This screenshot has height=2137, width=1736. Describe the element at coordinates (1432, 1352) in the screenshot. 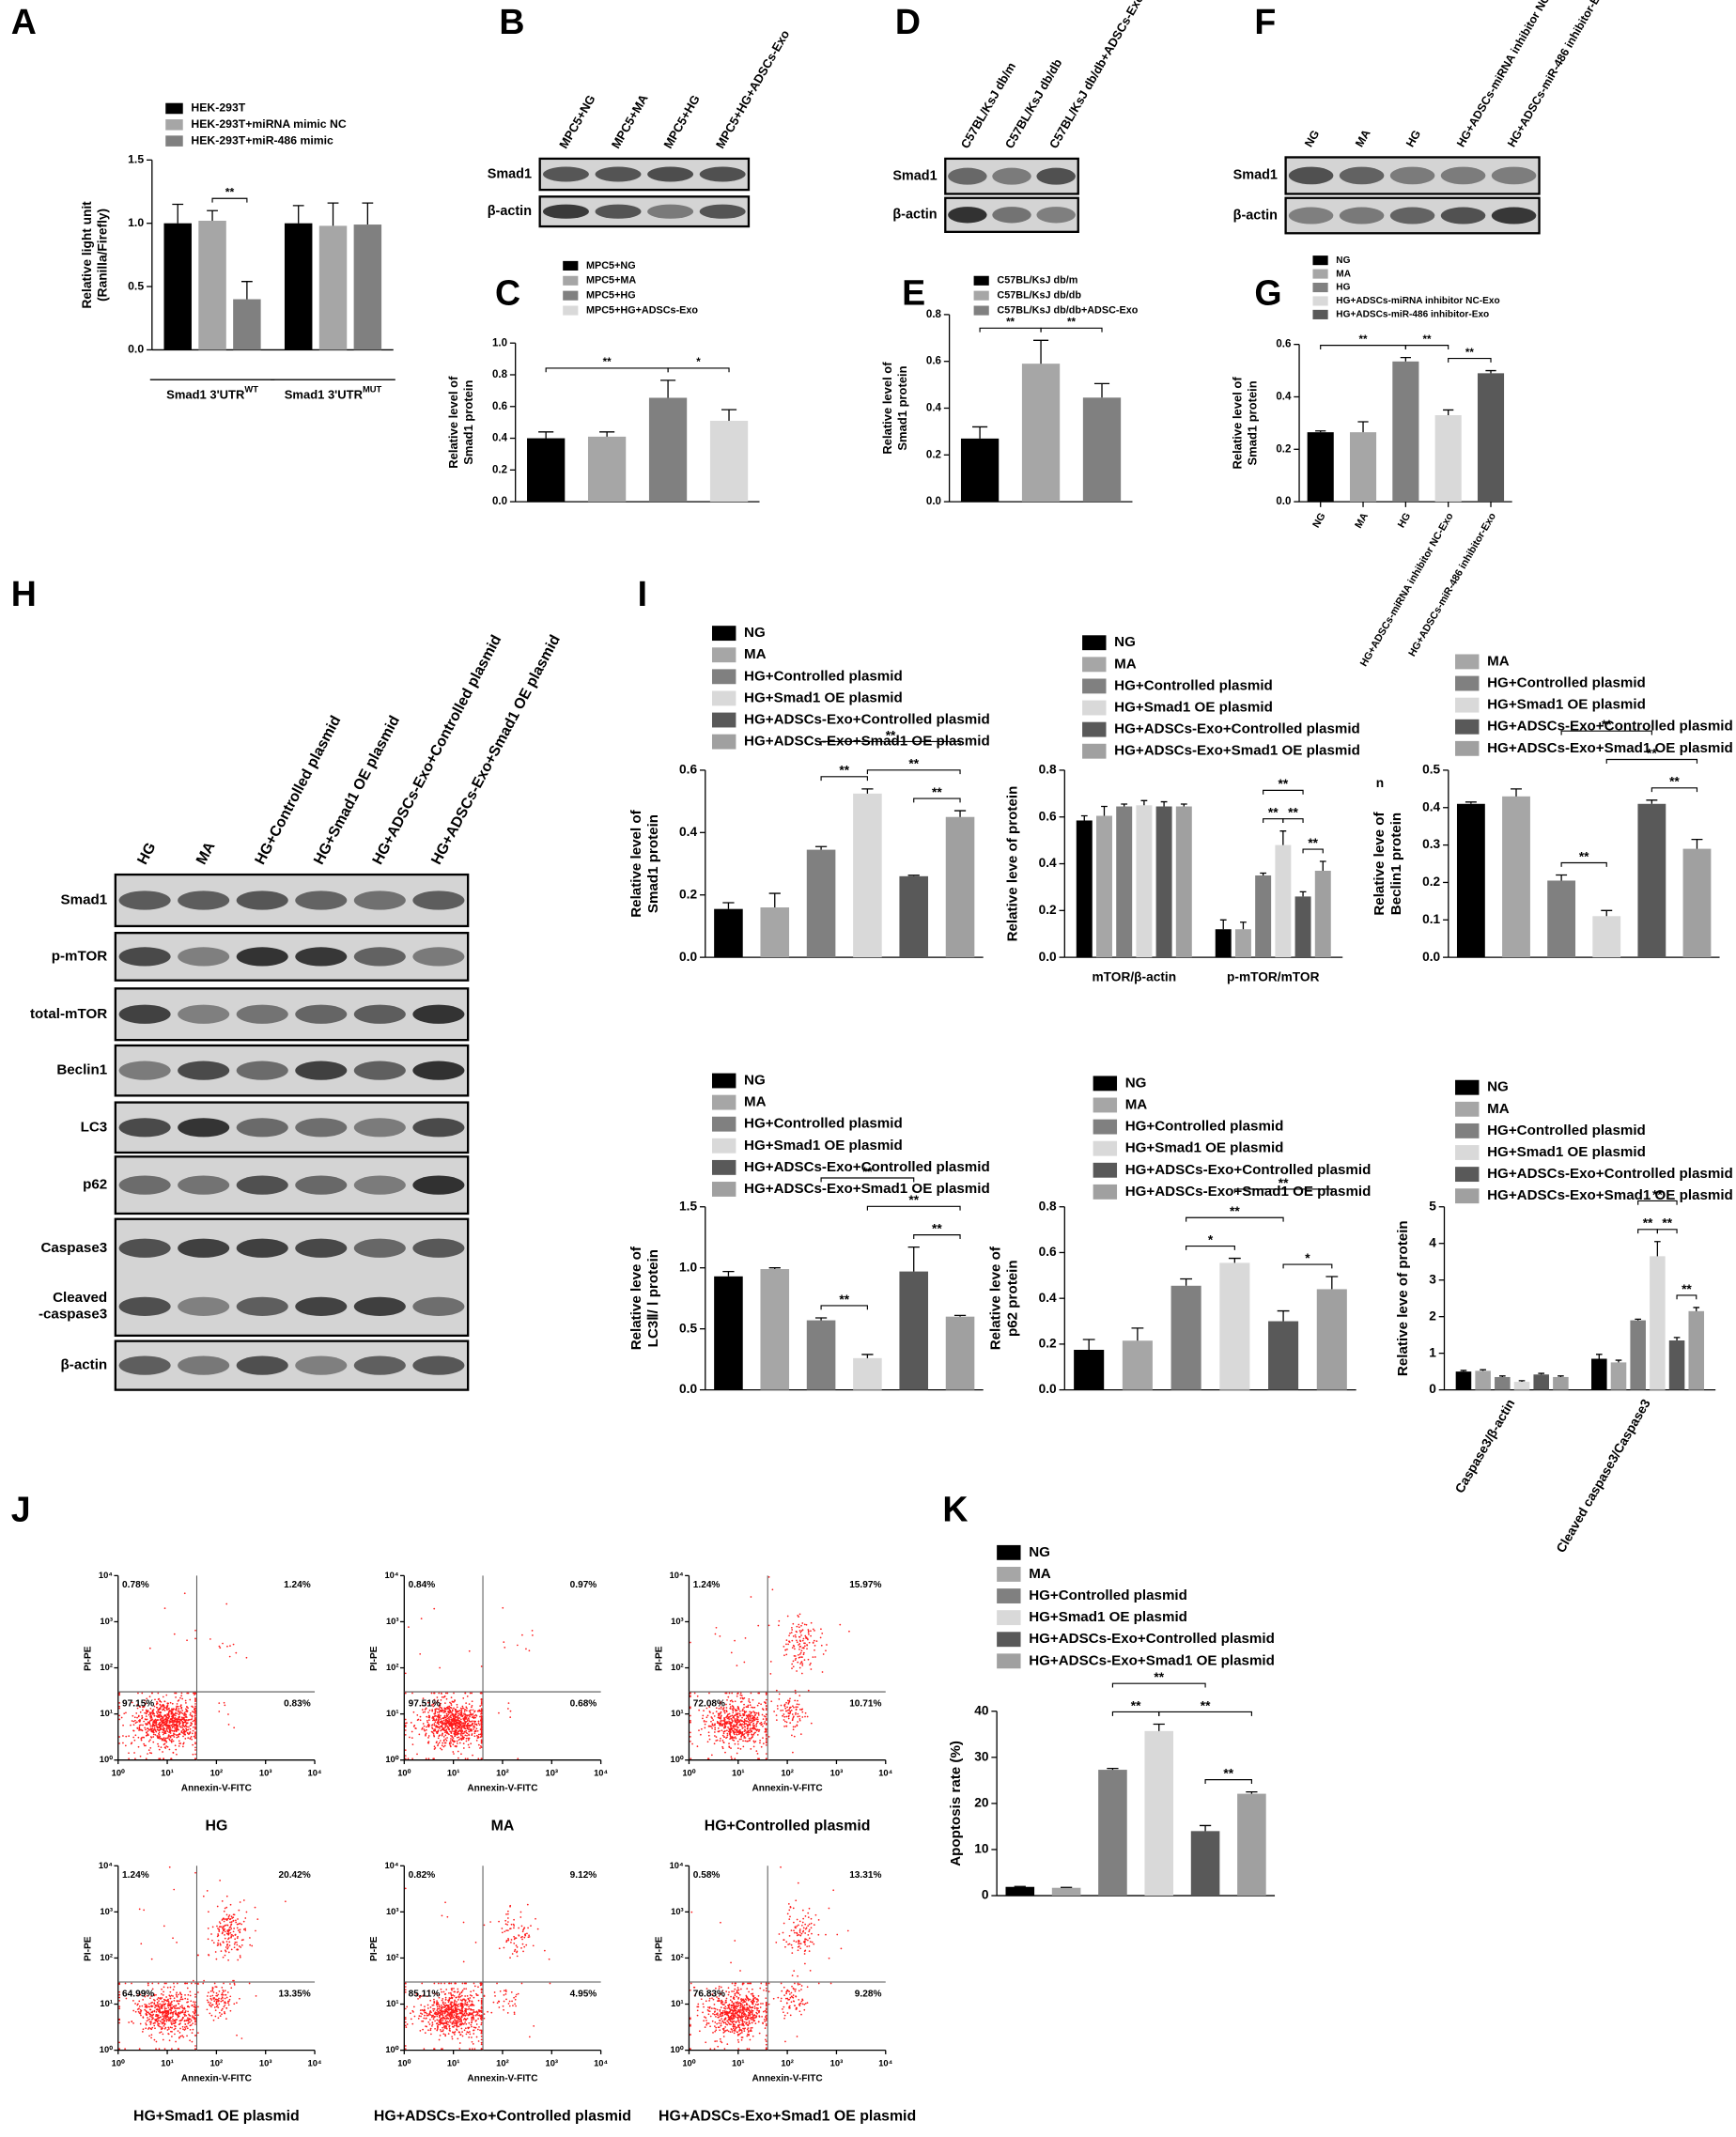

I see `y-tick-label: 1` at that location.